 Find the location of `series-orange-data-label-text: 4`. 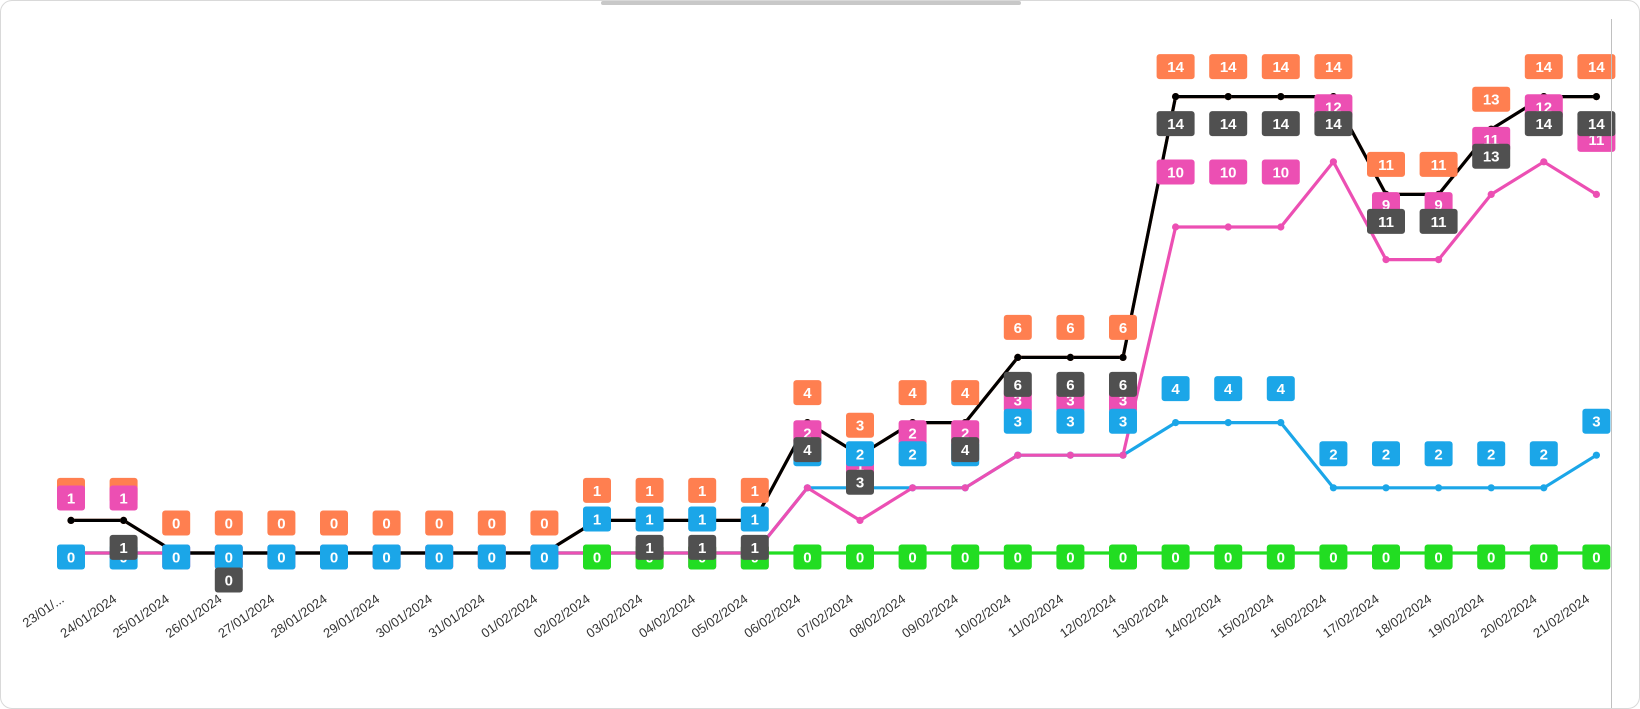

series-orange-data-label-text: 4 is located at coordinates (807, 393).